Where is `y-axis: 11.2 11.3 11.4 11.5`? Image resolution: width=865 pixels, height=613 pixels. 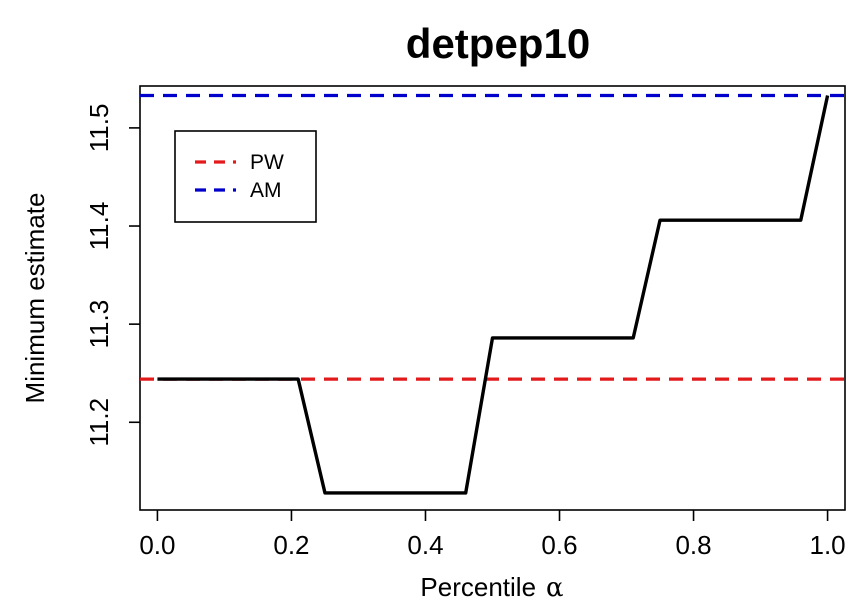 y-axis: 11.2 11.3 11.4 11.5 is located at coordinates (112, 275).